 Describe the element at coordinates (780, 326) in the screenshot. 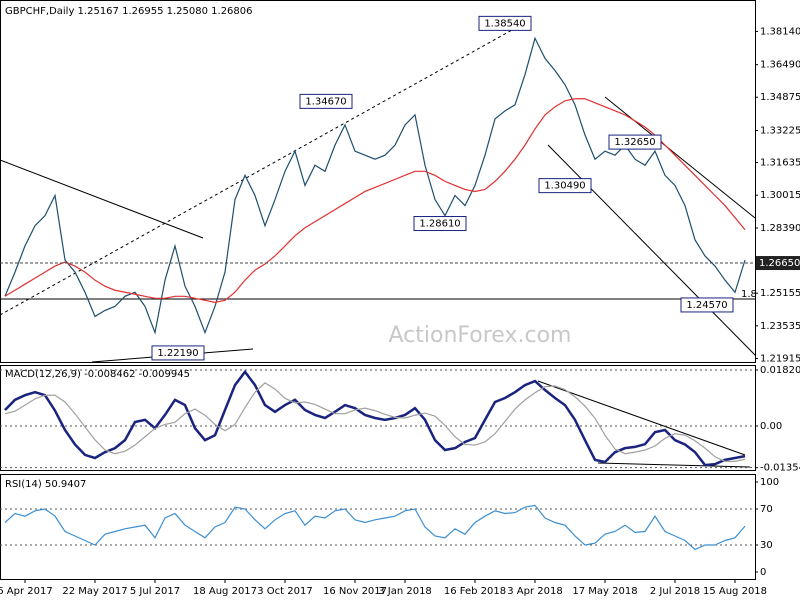

I see `y-tick-label: 1.23535` at that location.